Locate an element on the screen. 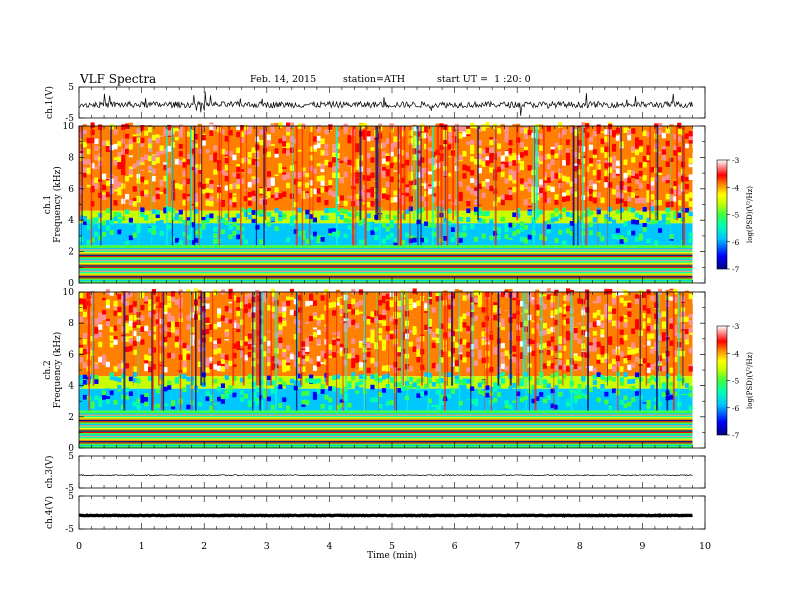 The width and height of the screenshot is (792, 612). y-tick-label: 5 is located at coordinates (71, 497).